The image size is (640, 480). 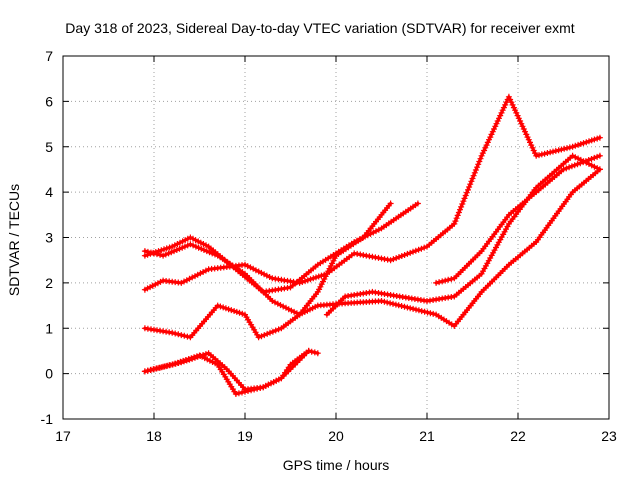 What do you see at coordinates (14, 240) in the screenshot?
I see `y-axis-label: SDTVAR / TECUs` at bounding box center [14, 240].